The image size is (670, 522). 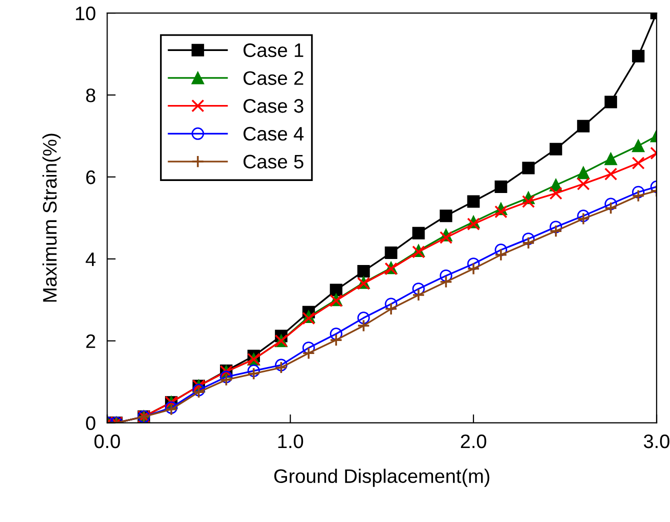 What do you see at coordinates (291, 441) in the screenshot?
I see `x-tick-label: 1.0` at bounding box center [291, 441].